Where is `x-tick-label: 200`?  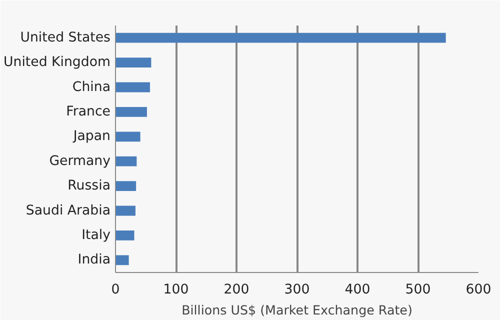
x-tick-label: 200 is located at coordinates (237, 290).